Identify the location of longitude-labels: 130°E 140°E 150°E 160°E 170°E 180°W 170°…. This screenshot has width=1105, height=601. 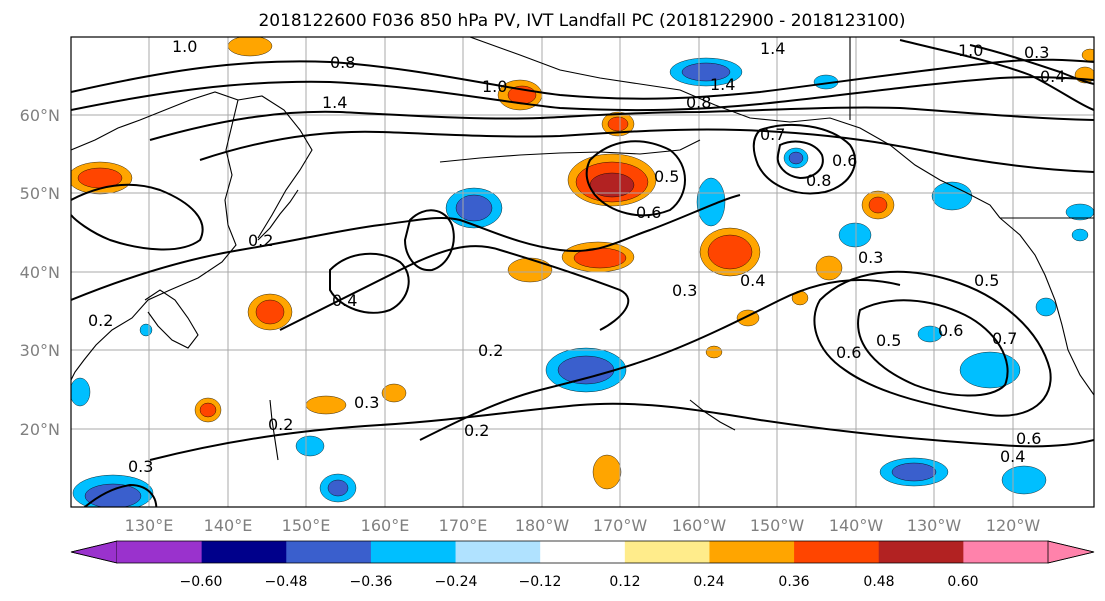
(583, 525).